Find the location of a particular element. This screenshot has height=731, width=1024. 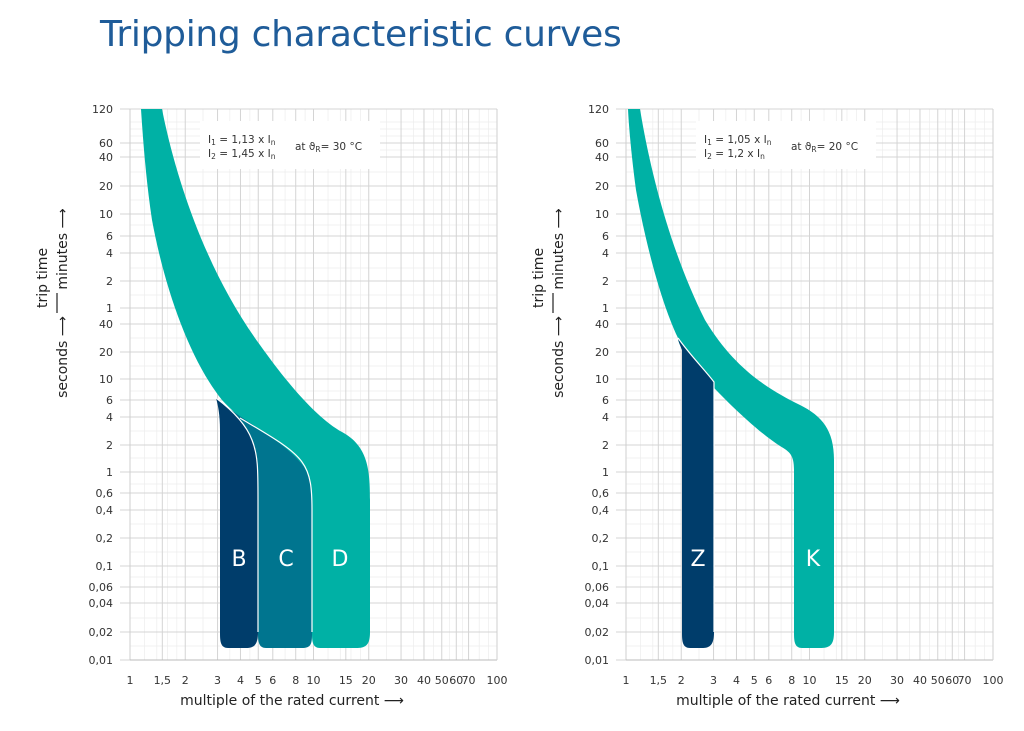

x-tick-label: 1 is located at coordinates (130, 680).